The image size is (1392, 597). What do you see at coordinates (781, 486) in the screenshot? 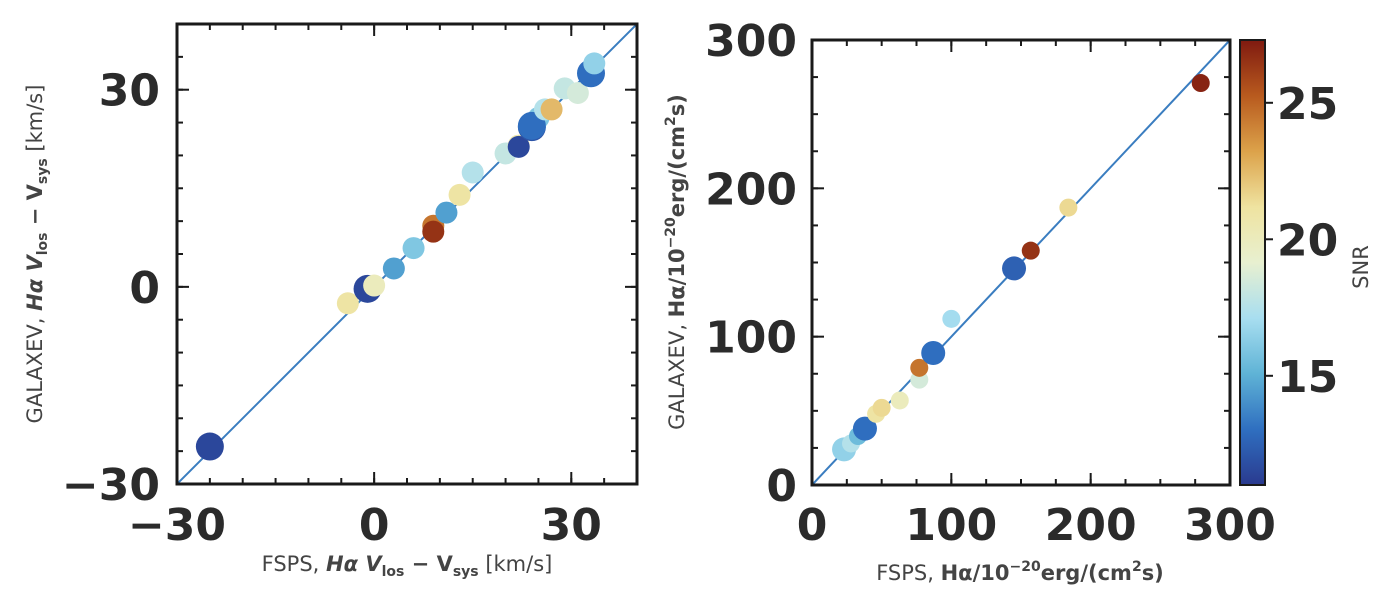
I see `flux-y-tick-label: 0` at bounding box center [781, 486].